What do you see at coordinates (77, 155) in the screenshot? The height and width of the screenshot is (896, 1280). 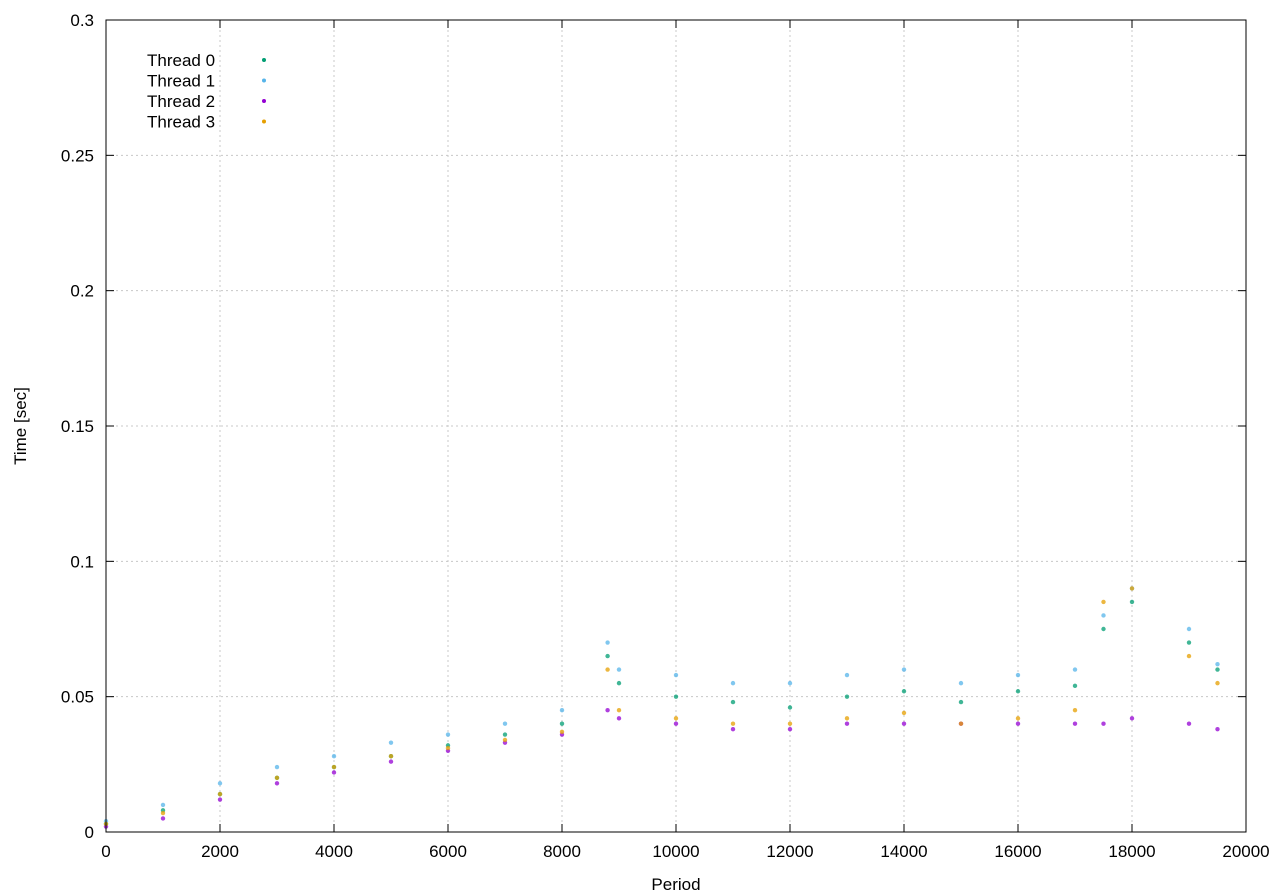 I see `y-tick-label: 0.25` at bounding box center [77, 155].